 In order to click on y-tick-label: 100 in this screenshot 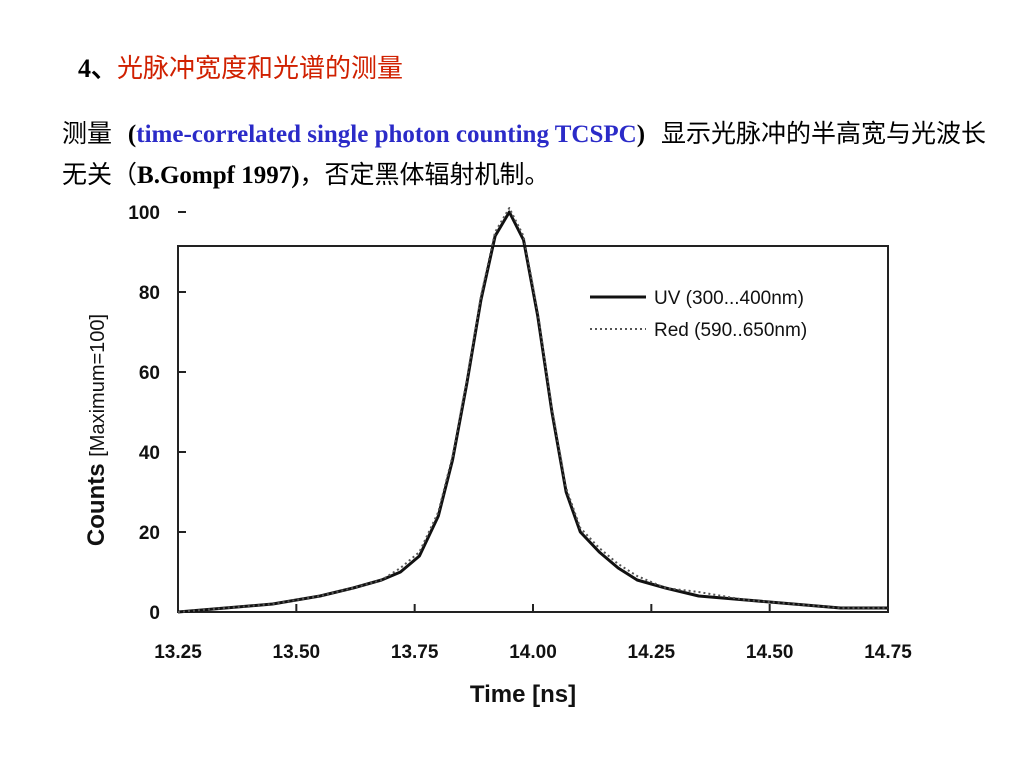, I will do `click(144, 213)`.